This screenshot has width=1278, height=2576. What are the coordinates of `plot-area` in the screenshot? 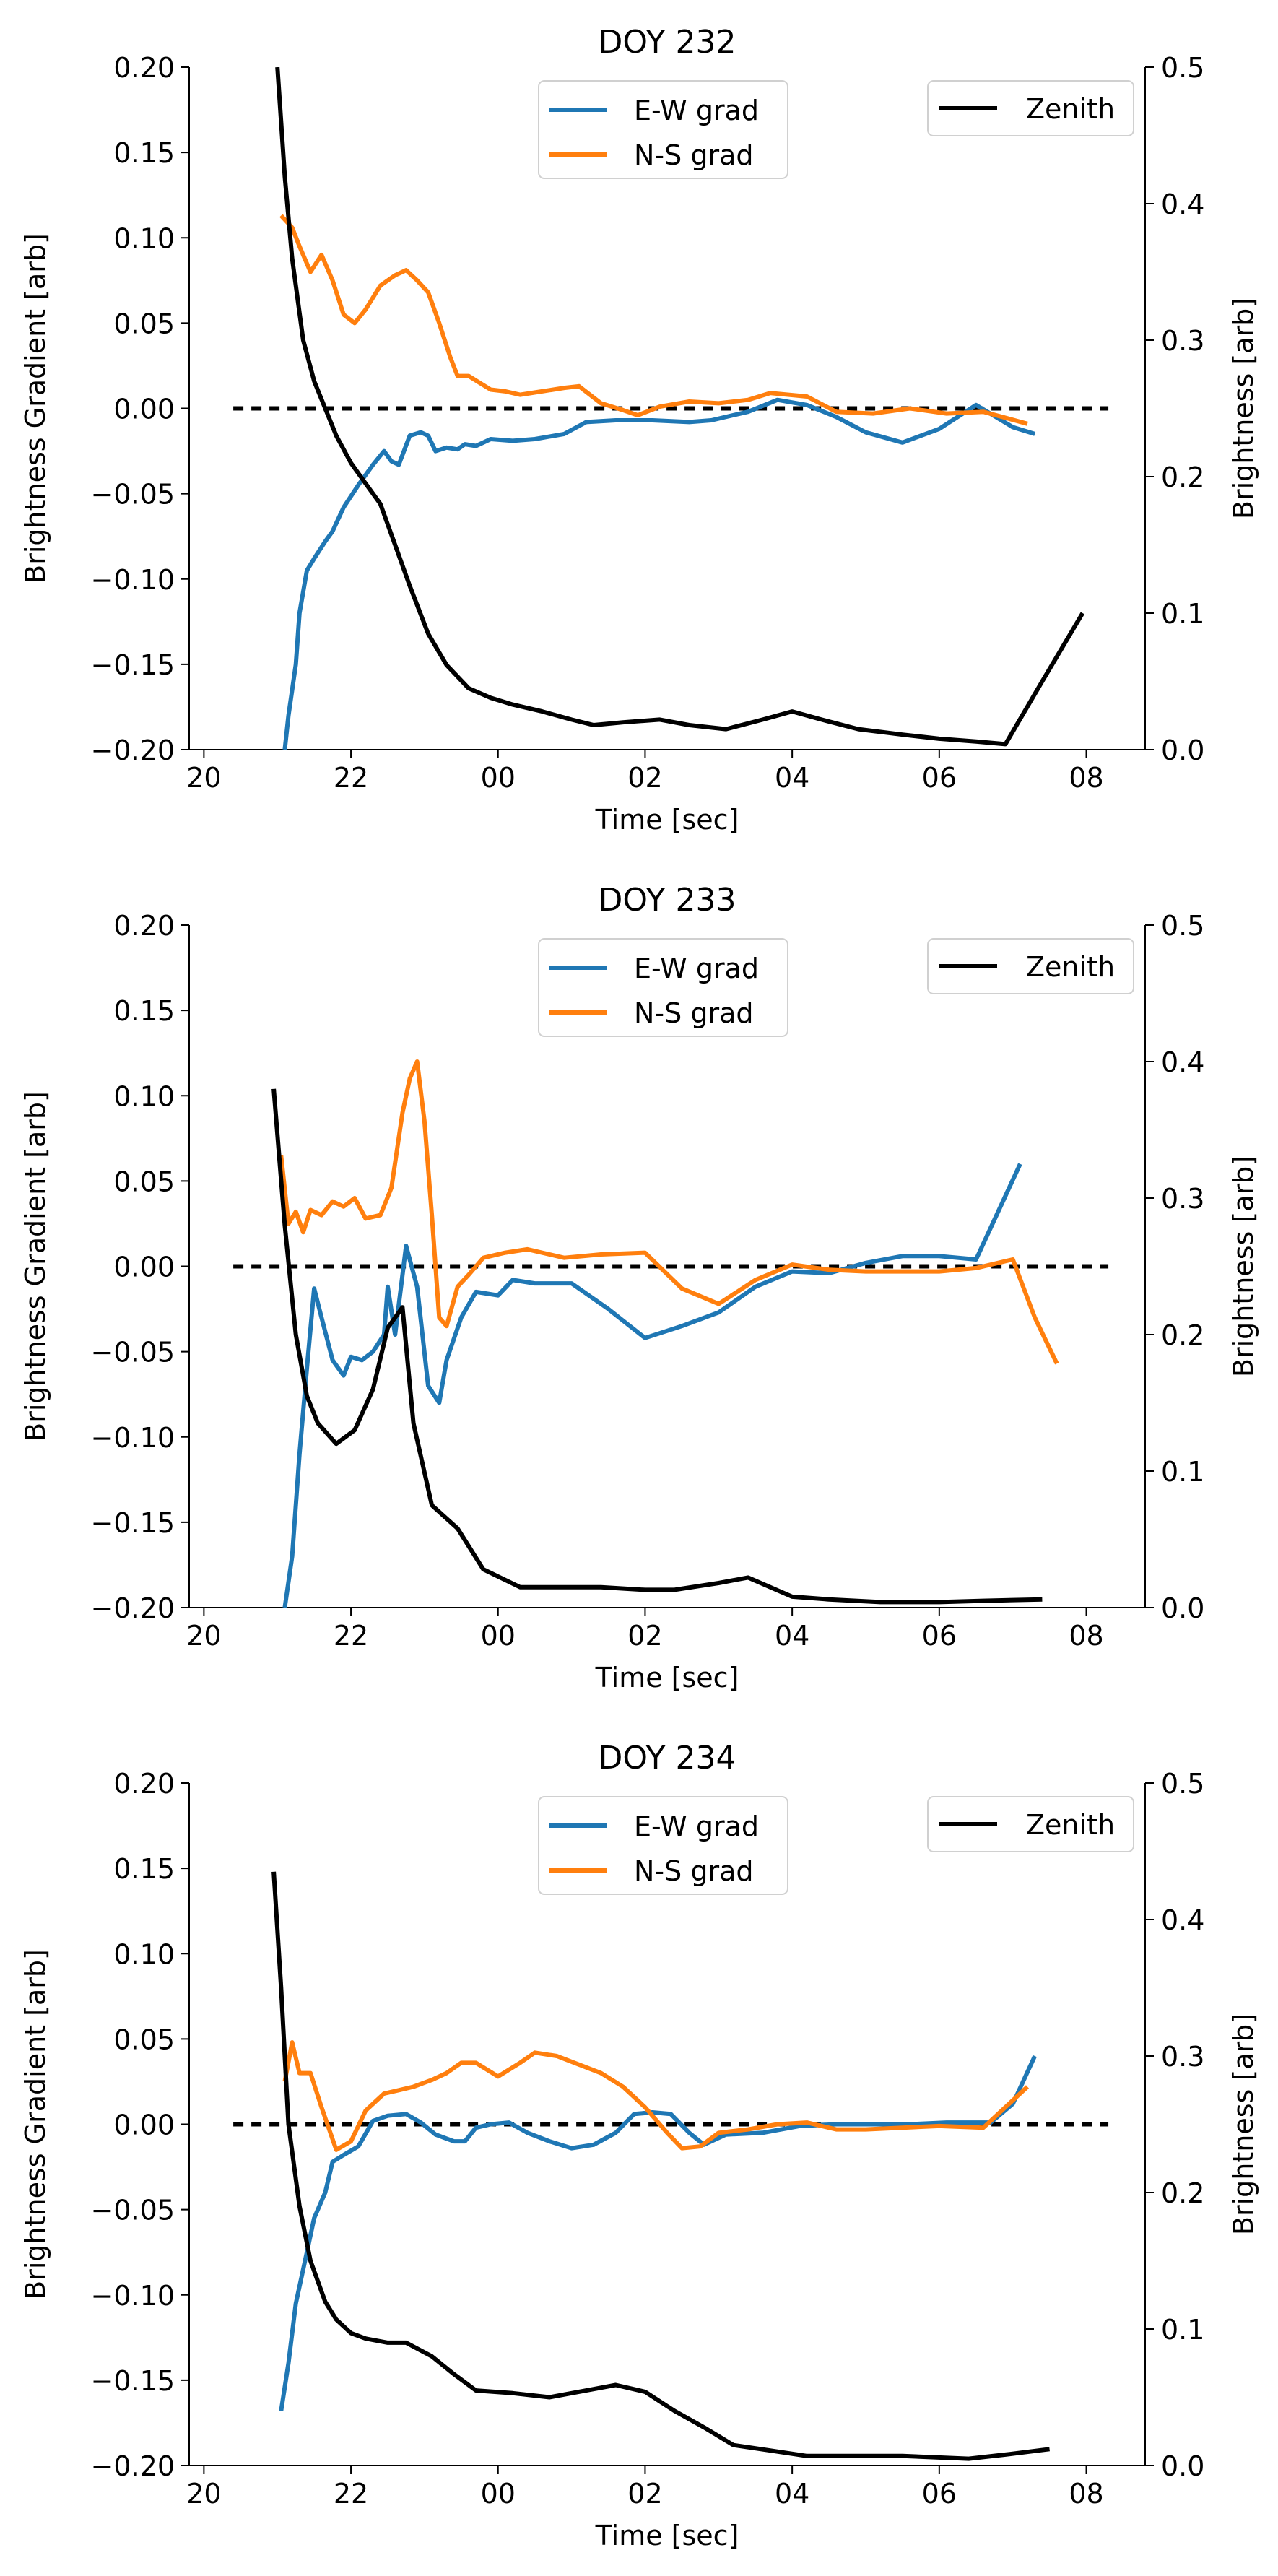 It's located at (671, 1333).